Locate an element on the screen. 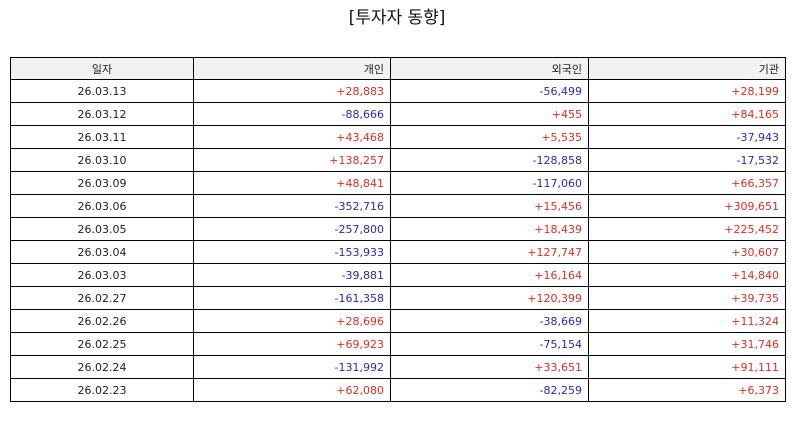  cell-individual: +28,883 is located at coordinates (292, 91).